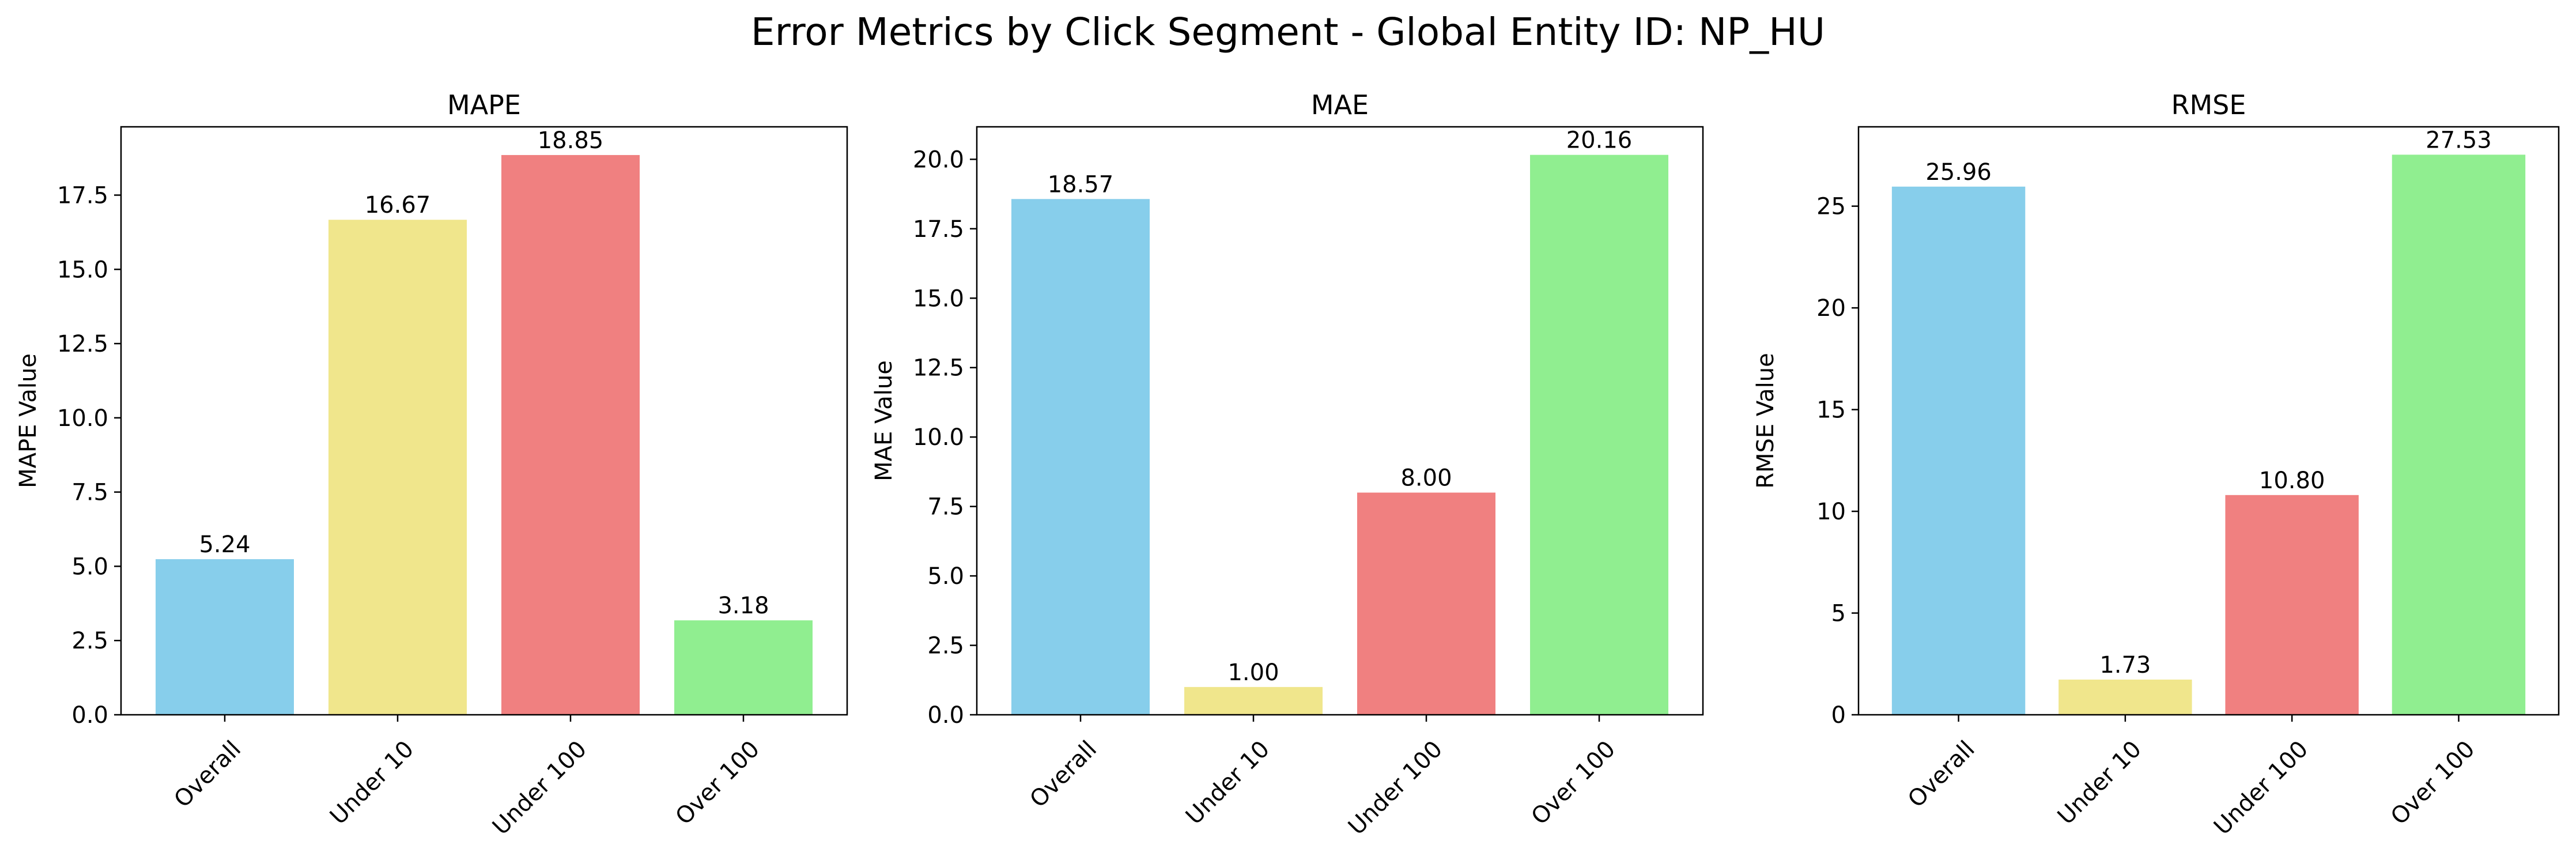 The height and width of the screenshot is (856, 2576). What do you see at coordinates (1838, 614) in the screenshot?
I see `y-tick-label: 5` at bounding box center [1838, 614].